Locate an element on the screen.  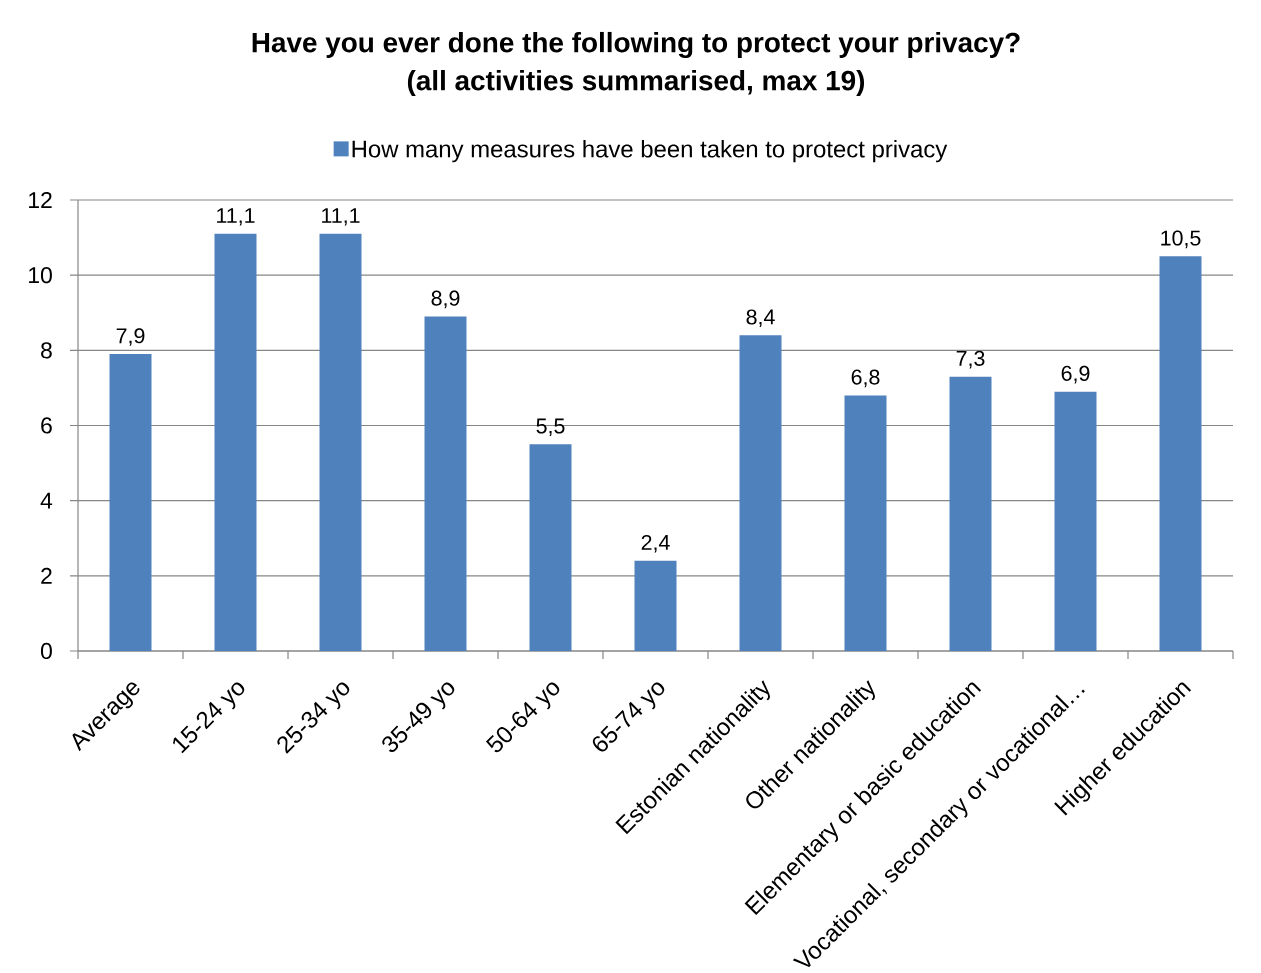
y-tick-label: 8 is located at coordinates (46, 350).